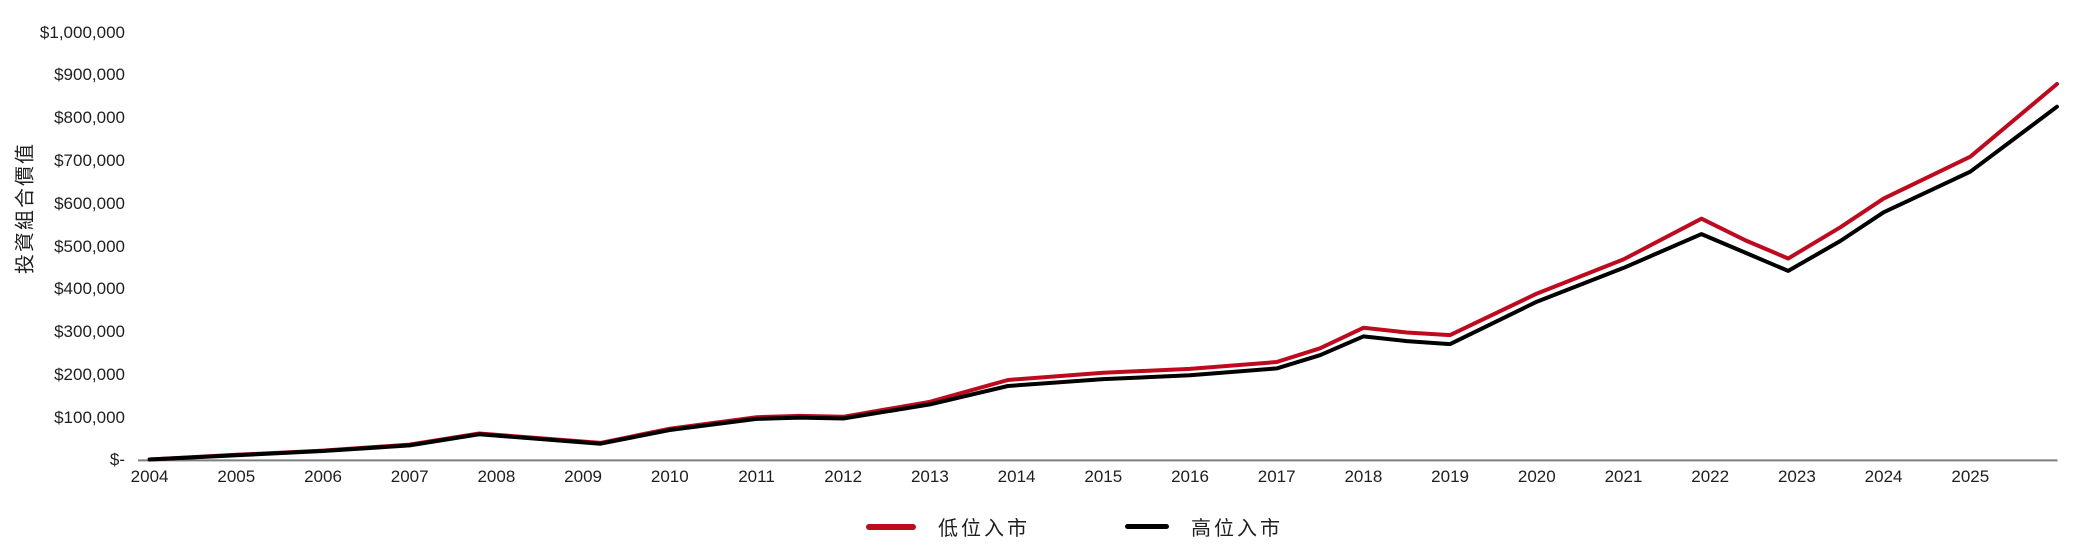 This screenshot has height=556, width=2092. Describe the element at coordinates (89, 203) in the screenshot. I see `y-tick-label: $600,000` at that location.